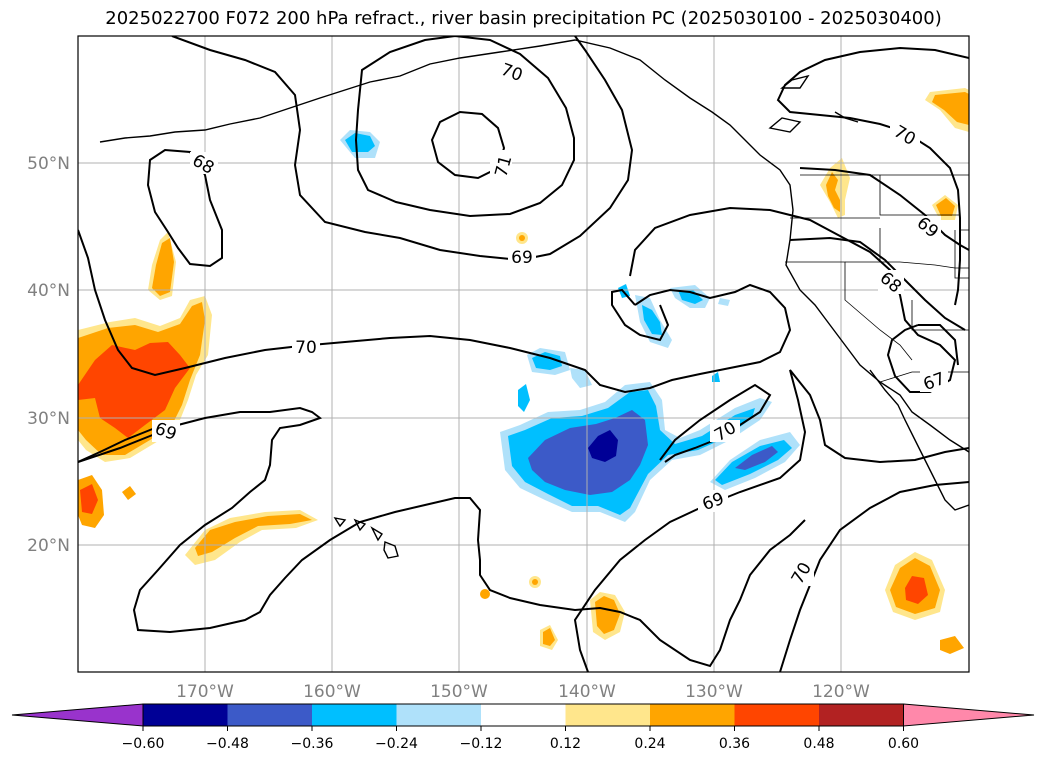  Describe the element at coordinates (969, 715) in the screenshot. I see `colorbar-extend-high` at that location.